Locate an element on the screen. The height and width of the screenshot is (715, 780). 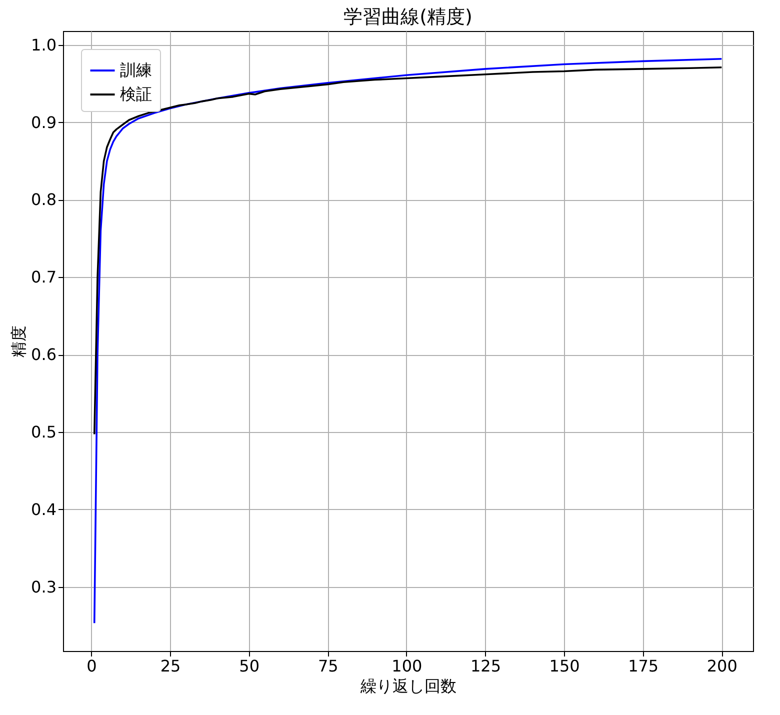
x-tick-label: 50 is located at coordinates (249, 666).